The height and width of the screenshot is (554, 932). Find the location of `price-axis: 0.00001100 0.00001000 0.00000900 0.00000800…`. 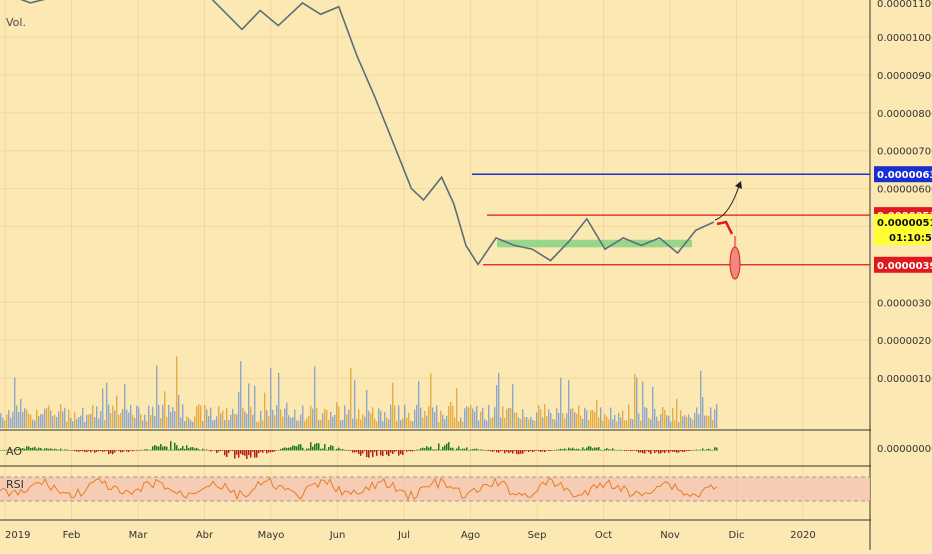

price-axis: 0.00001100 0.00001000 0.00000900 0.00000800… is located at coordinates (901, 275).